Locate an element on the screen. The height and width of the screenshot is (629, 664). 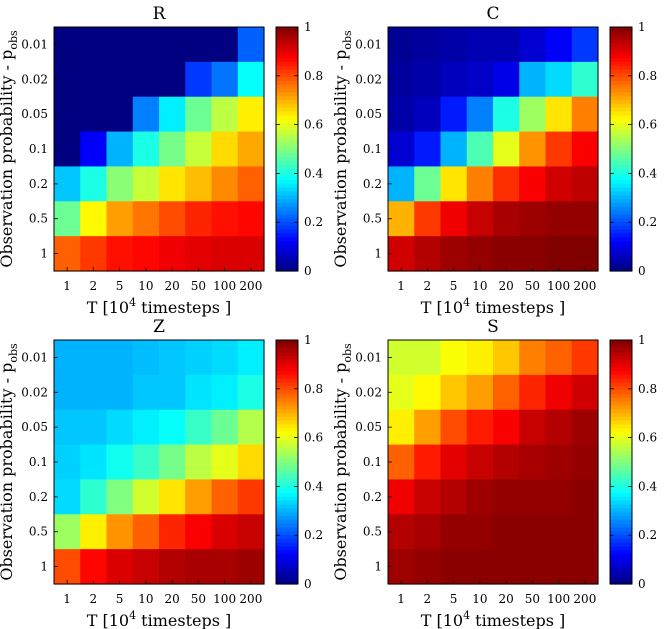
x-tick-label: 5 is located at coordinates (454, 286).